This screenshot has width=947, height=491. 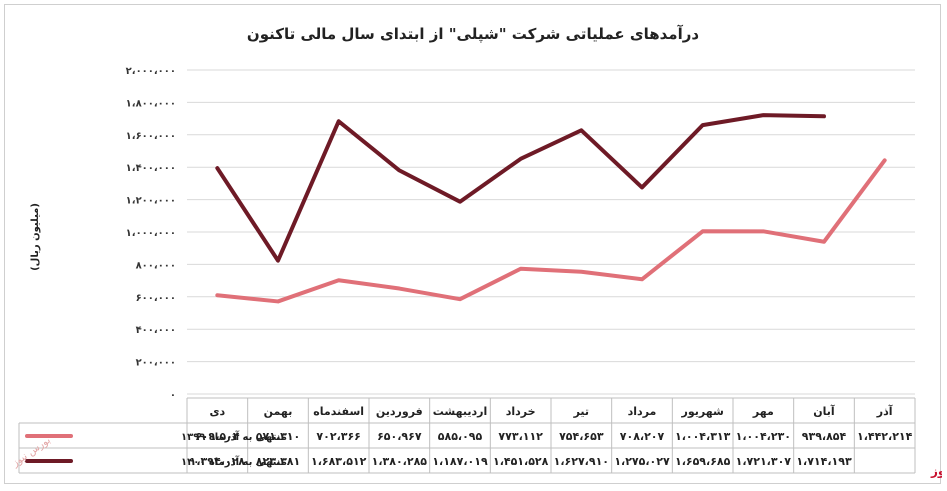 What do you see at coordinates (218, 461) in the screenshot?
I see `data-label: ۱،۳۹۴،۰۲۸` at bounding box center [218, 461].